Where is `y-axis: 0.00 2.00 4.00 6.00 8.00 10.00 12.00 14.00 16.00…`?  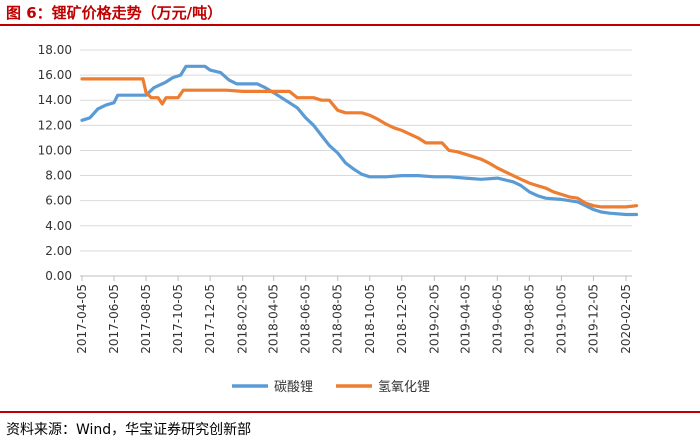 y-axis: 0.00 2.00 4.00 6.00 8.00 10.00 12.00 14.00 16.00… is located at coordinates (55, 163).